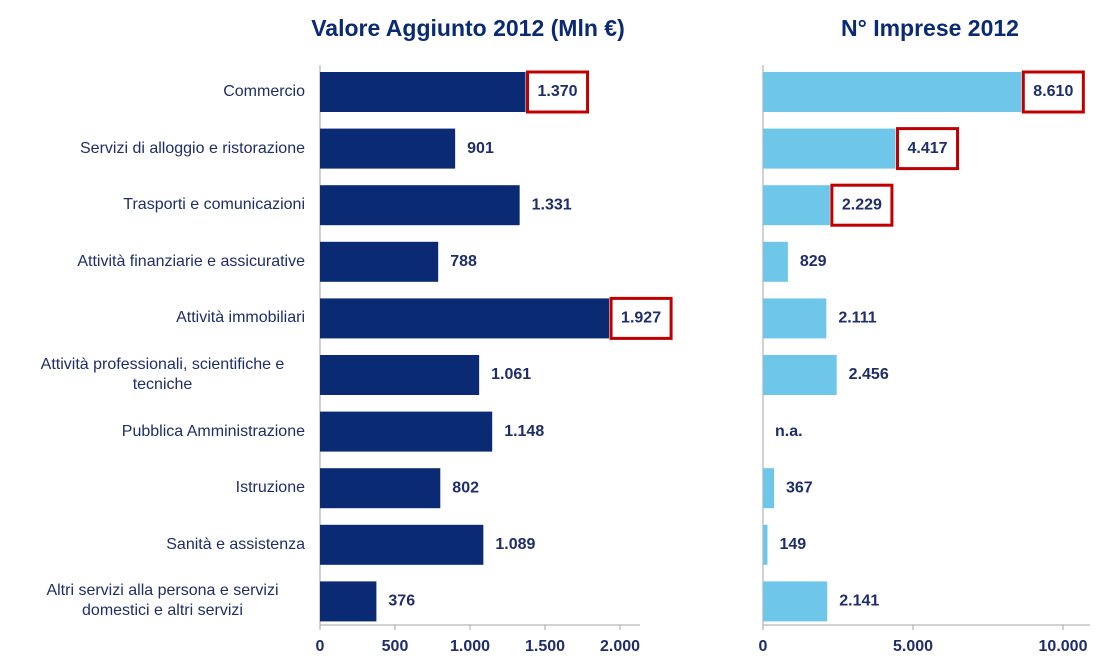 The image size is (1099, 659). What do you see at coordinates (470, 646) in the screenshot?
I see `x-tick-label: 1.000` at bounding box center [470, 646].